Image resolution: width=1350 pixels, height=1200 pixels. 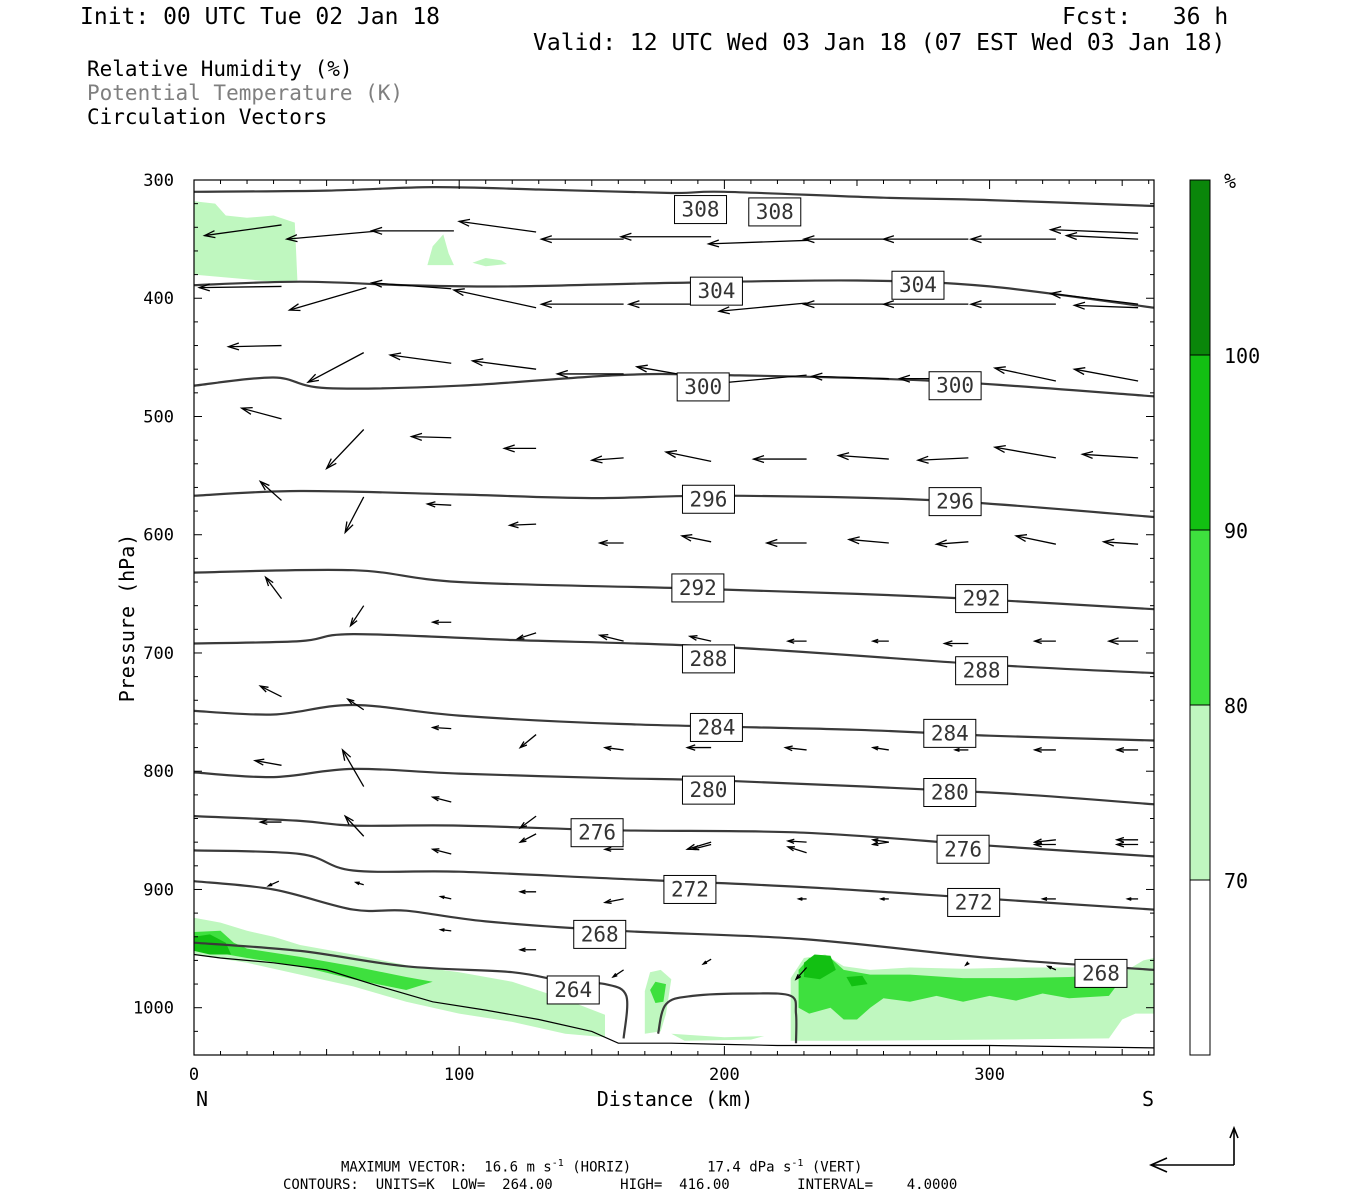 What do you see at coordinates (950, 733) in the screenshot?
I see `label-text: 284` at bounding box center [950, 733].